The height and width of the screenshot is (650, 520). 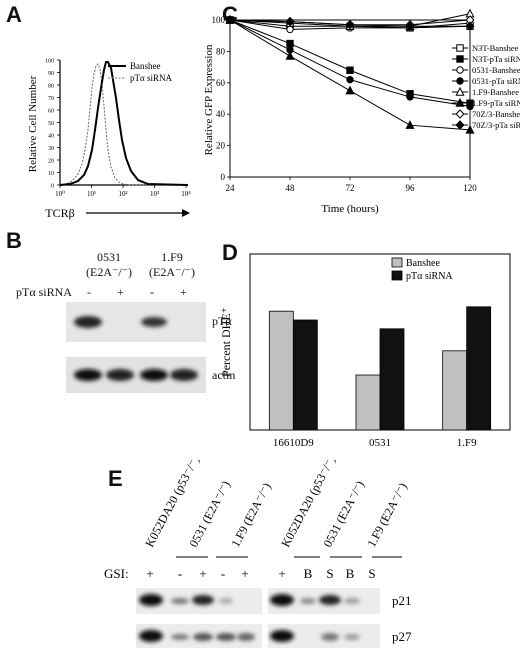 I want to click on panel-a-letter: A, so click(x=14, y=14).